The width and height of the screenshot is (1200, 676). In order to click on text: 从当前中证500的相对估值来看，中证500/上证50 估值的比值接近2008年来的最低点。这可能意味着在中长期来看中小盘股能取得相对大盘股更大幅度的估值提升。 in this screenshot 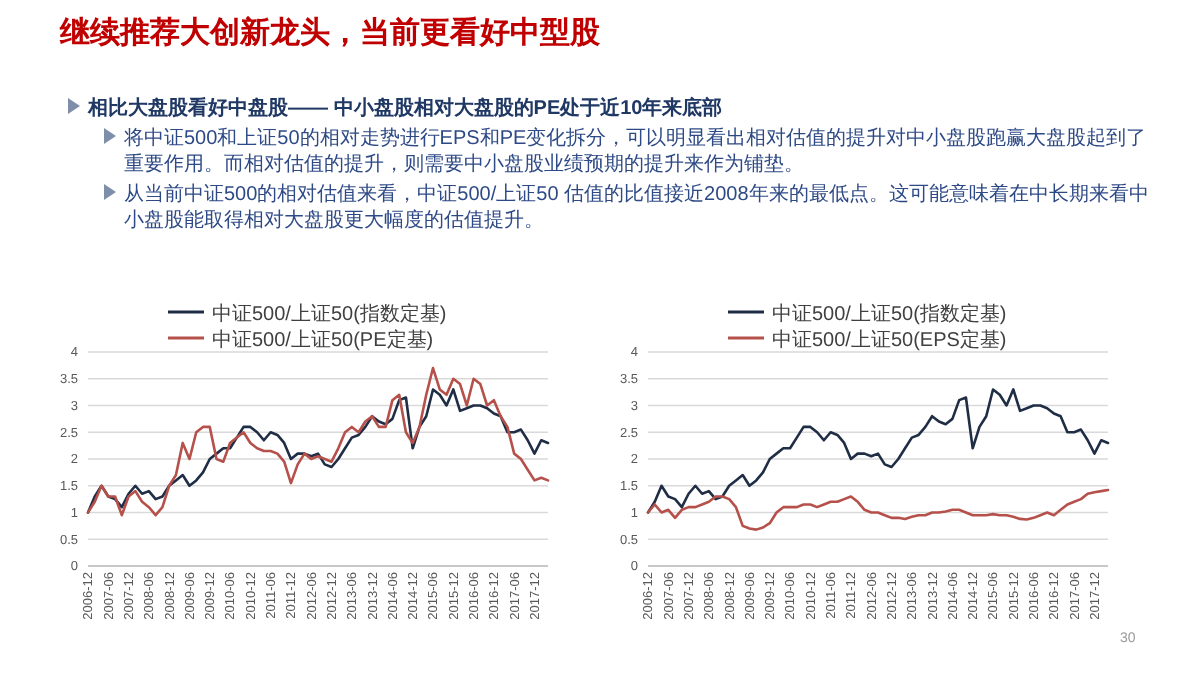, I will do `click(636, 208)`.